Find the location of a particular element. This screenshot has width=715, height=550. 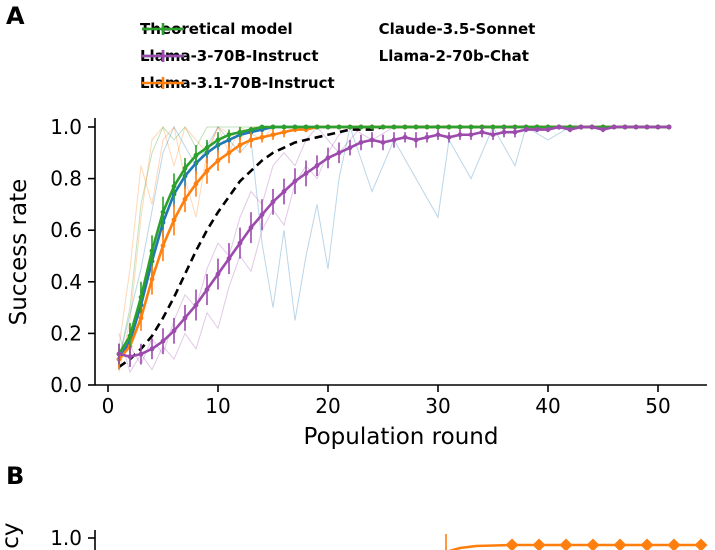

y-tick-label: 0.2 is located at coordinates (66, 333).